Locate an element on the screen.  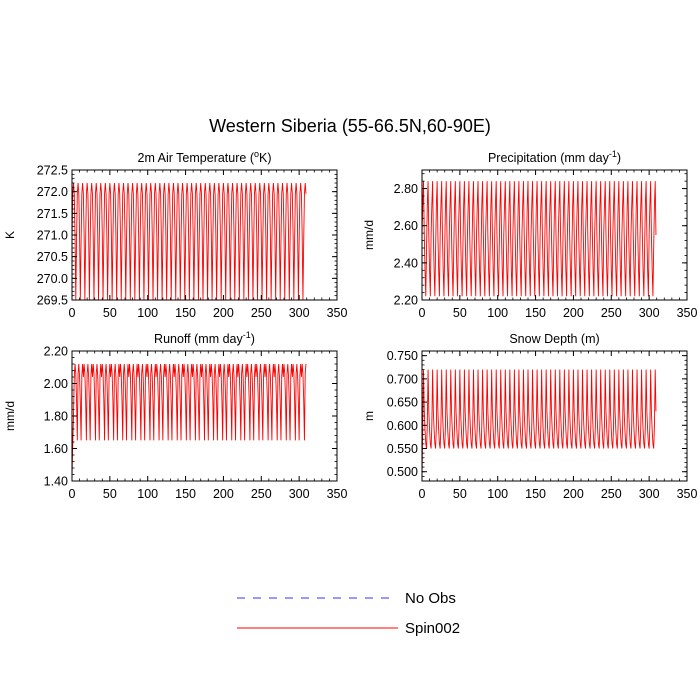
y-tick-label: 271.5 is located at coordinates (52, 214).